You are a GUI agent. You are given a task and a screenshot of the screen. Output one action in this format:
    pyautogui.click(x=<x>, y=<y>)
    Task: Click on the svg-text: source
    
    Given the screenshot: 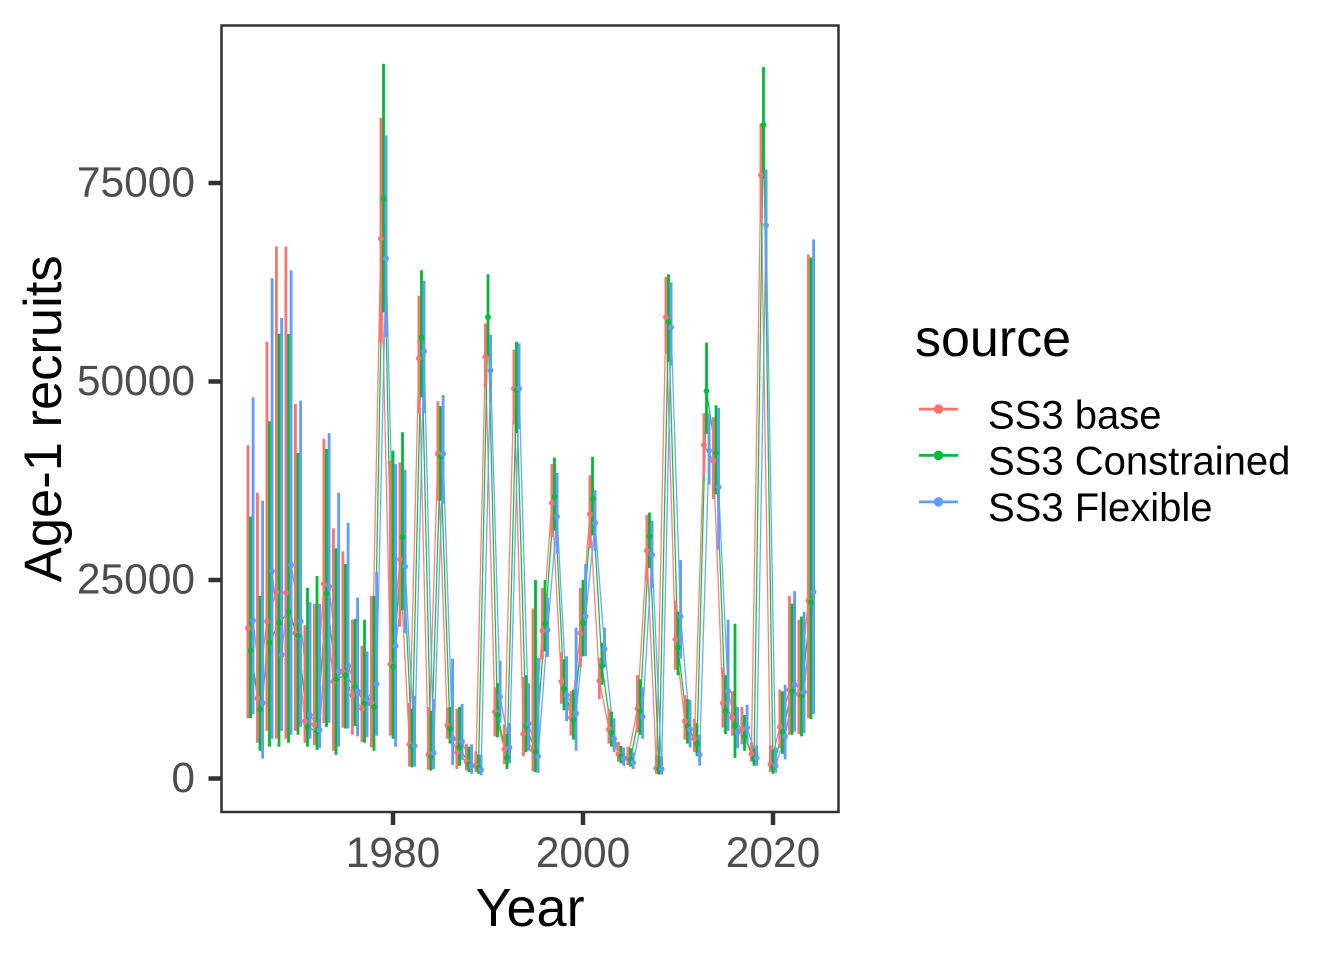 What is the action you would take?
    pyautogui.click(x=993, y=339)
    